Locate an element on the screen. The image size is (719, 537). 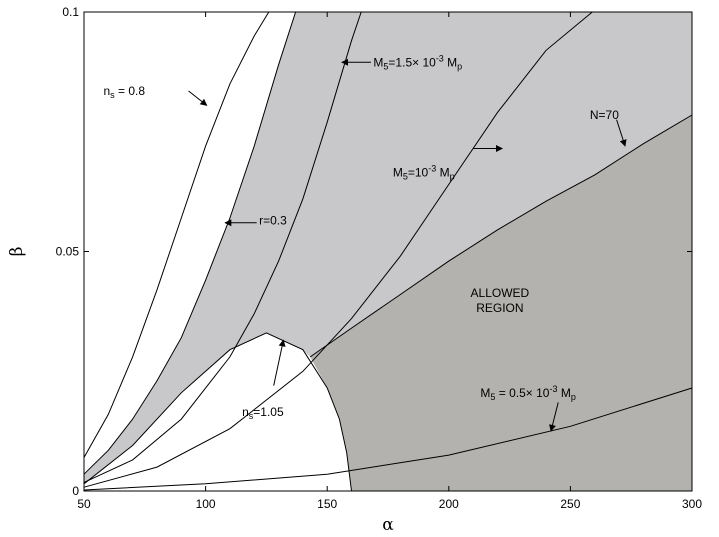
annotation-text: ns = 0.8 is located at coordinates (124, 92).